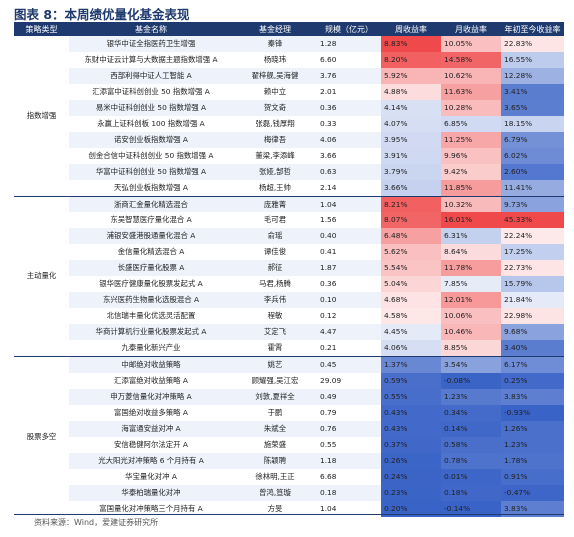 The width and height of the screenshot is (574, 537). What do you see at coordinates (471, 123) in the screenshot?
I see `month-return-cell: 6.85%` at bounding box center [471, 123].